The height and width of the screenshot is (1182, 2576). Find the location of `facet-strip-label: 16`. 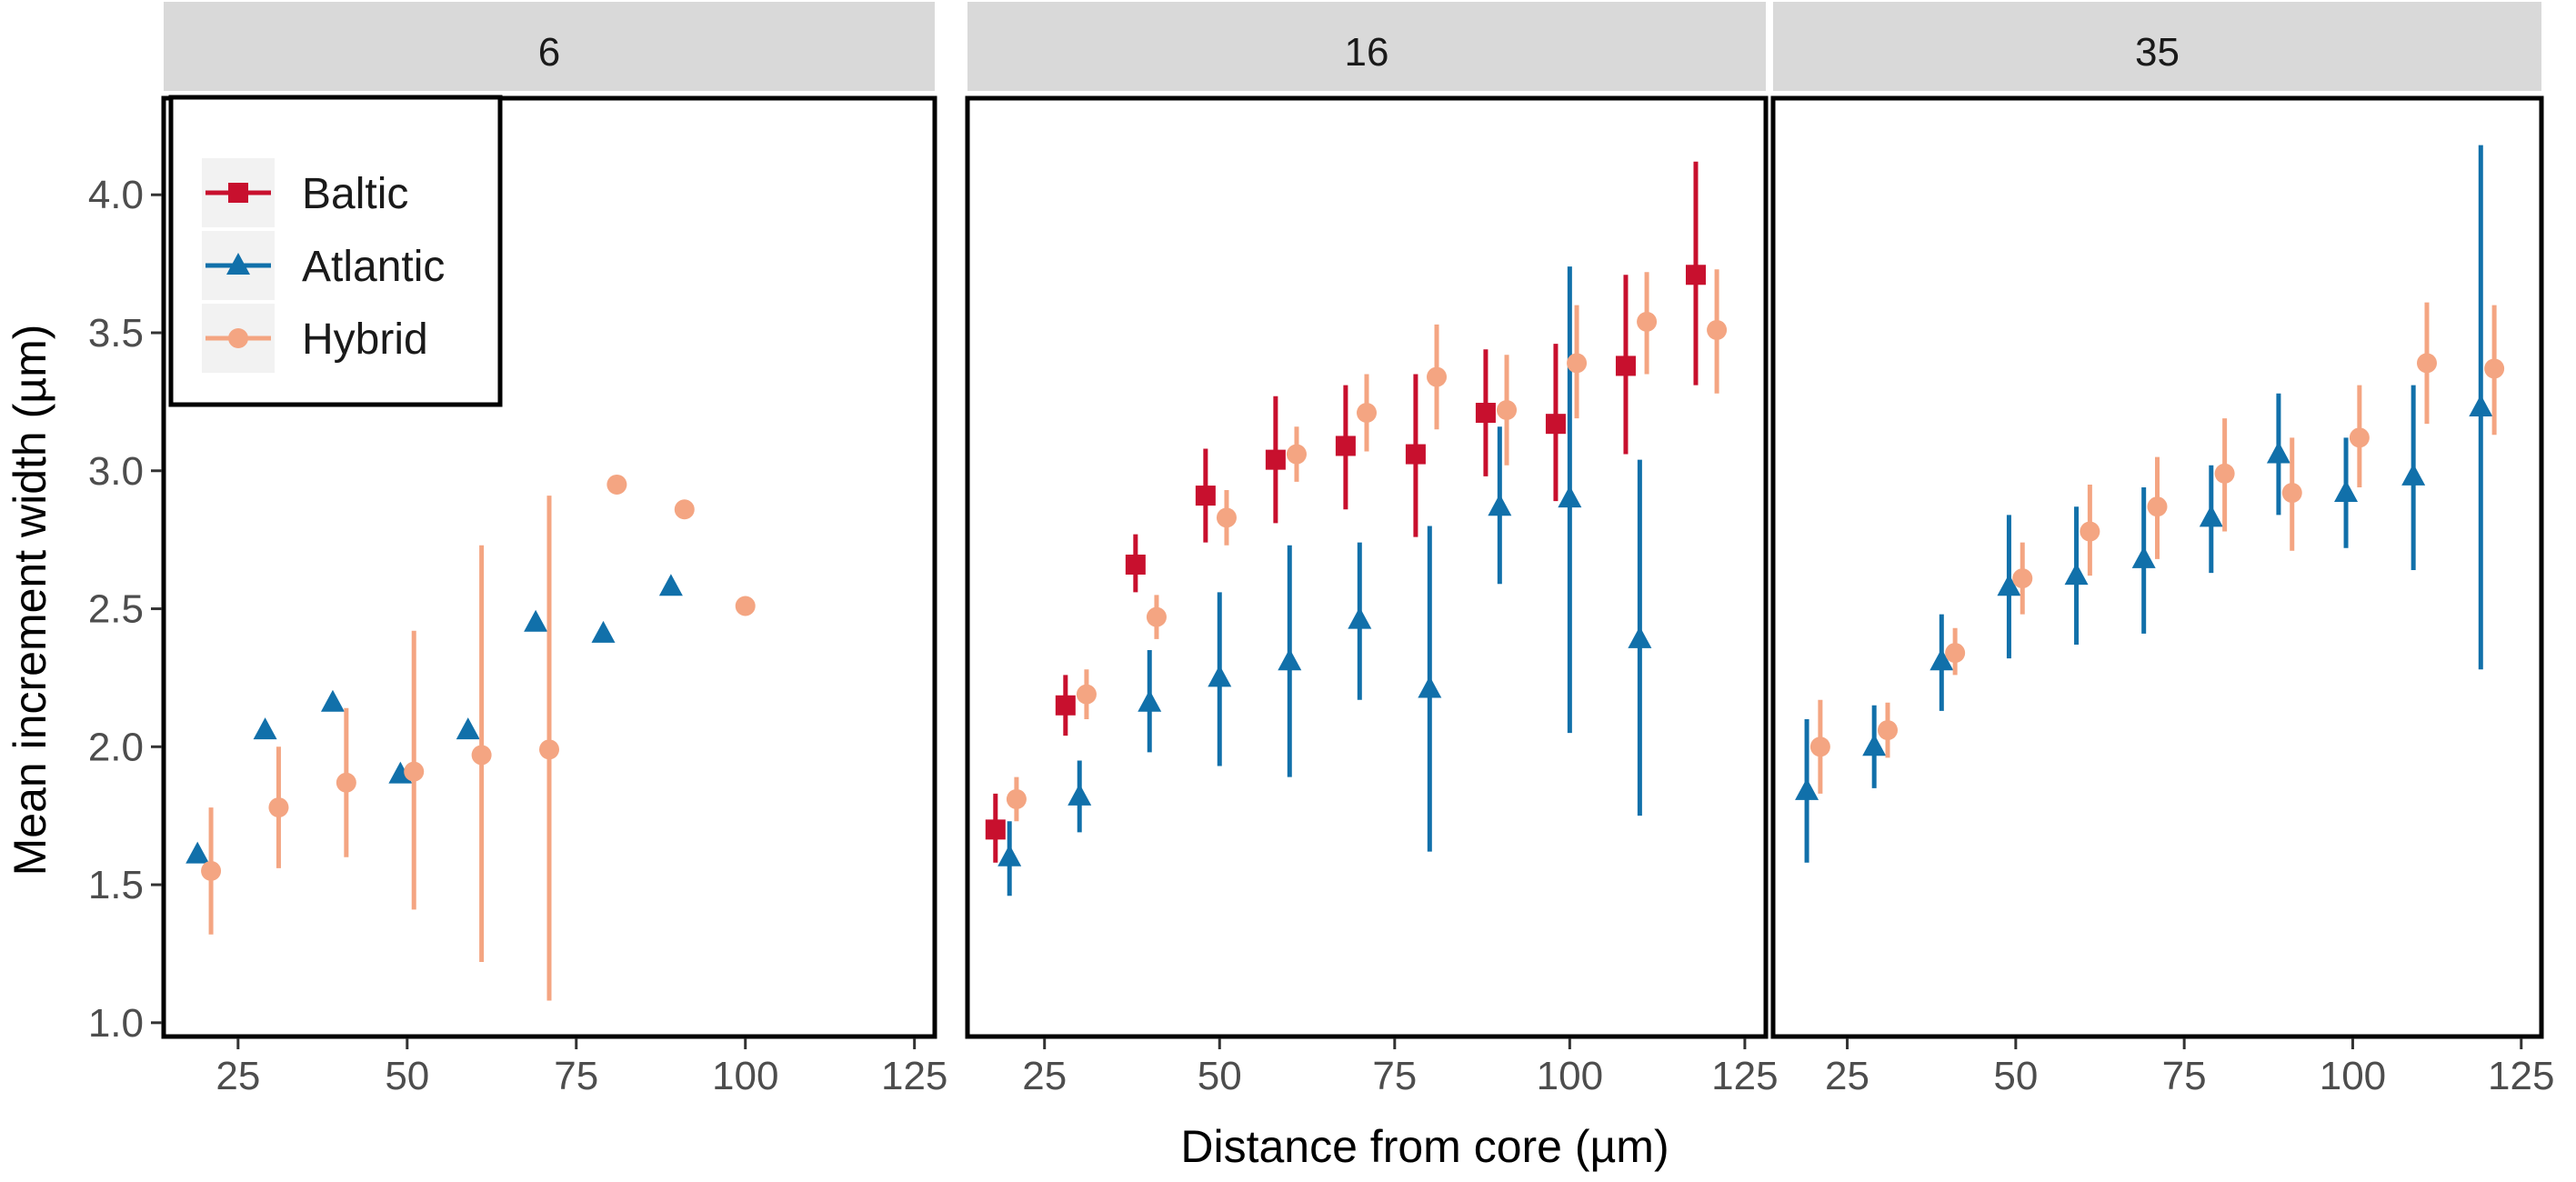

facet-strip-label: 16 is located at coordinates (1367, 52).